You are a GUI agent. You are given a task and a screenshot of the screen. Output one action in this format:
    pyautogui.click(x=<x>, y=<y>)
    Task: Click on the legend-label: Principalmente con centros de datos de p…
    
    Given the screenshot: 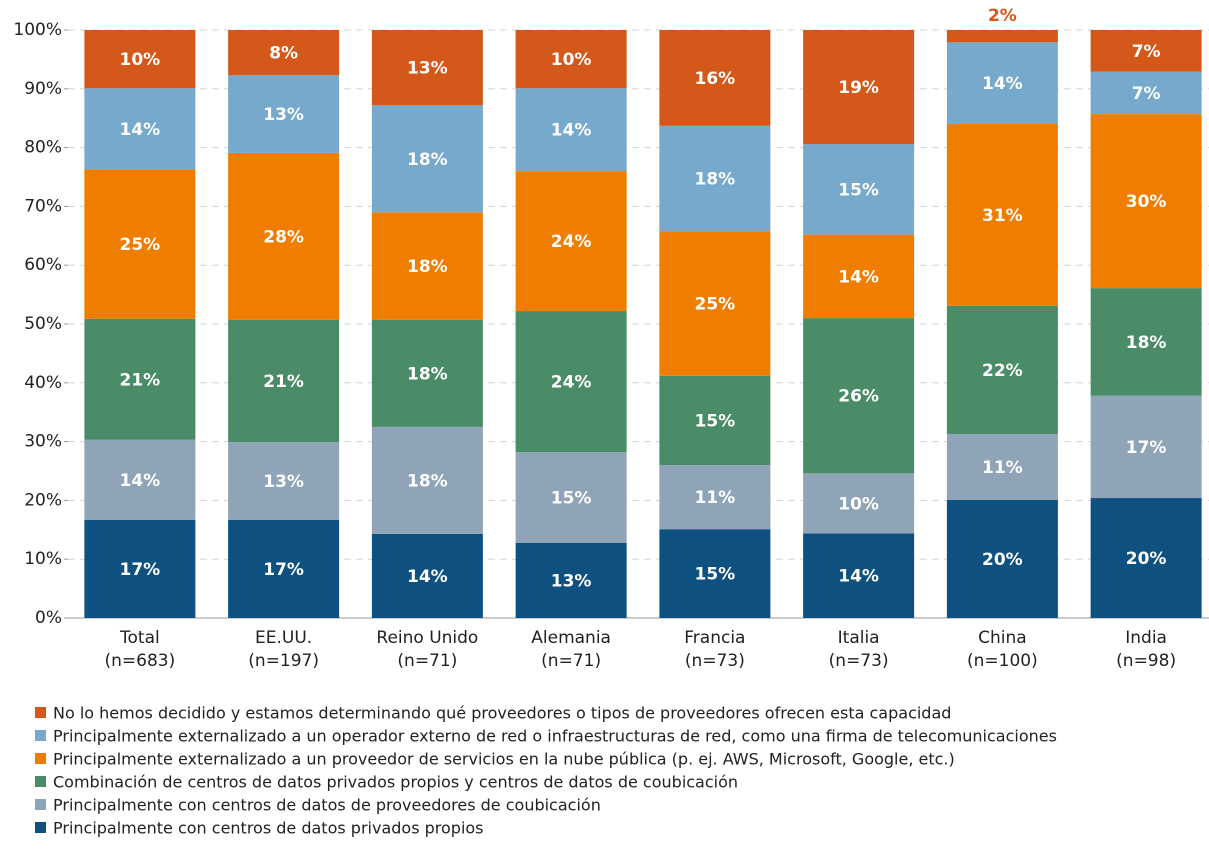 What is the action you would take?
    pyautogui.click(x=327, y=805)
    